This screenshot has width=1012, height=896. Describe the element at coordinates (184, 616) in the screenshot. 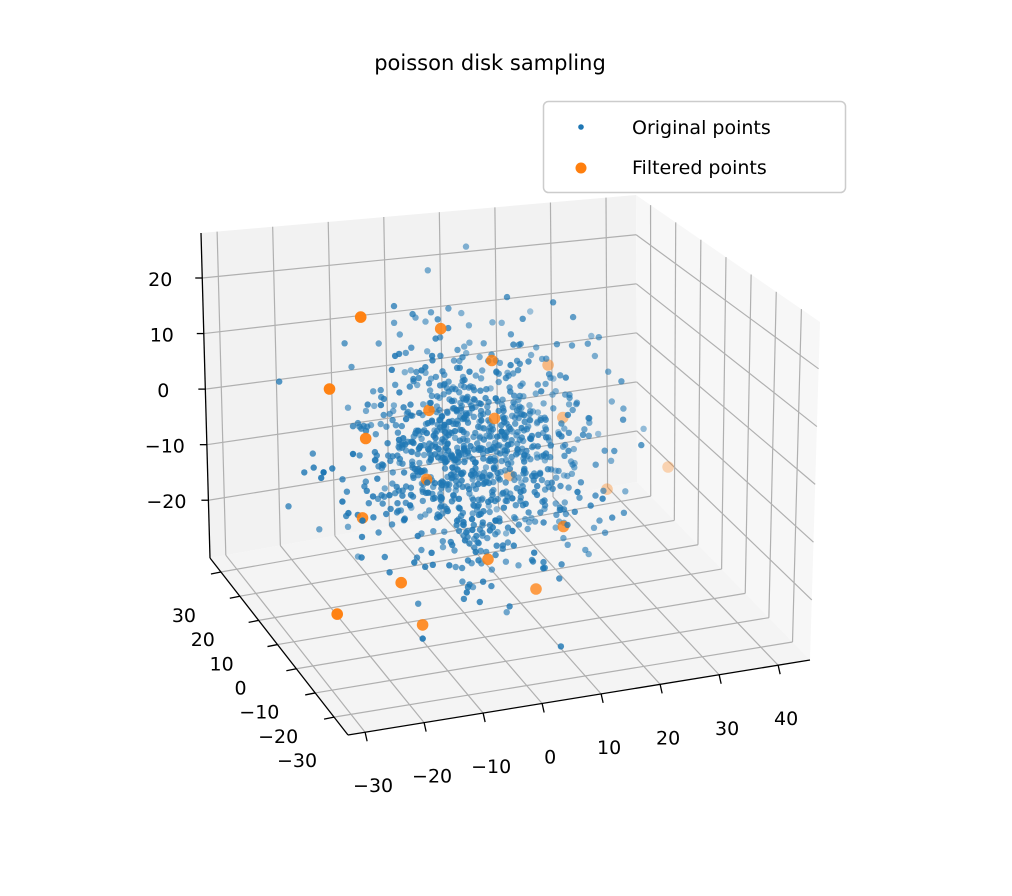

I see `y-tick-label: 30` at that location.